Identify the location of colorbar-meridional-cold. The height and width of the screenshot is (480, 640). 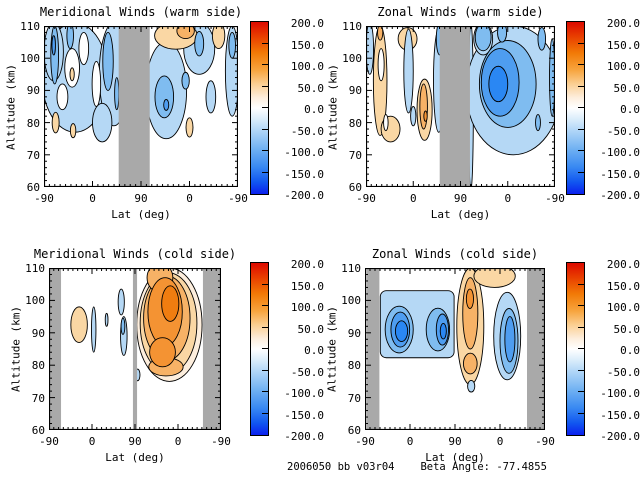
(259, 349).